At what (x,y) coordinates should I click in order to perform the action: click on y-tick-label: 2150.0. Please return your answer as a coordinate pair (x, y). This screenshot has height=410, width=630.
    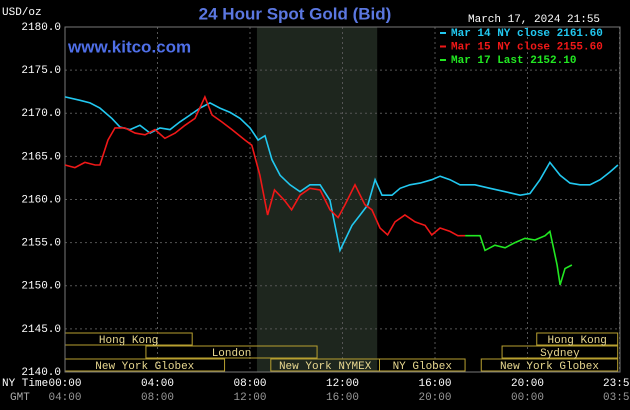
    Looking at the image, I should click on (41, 287).